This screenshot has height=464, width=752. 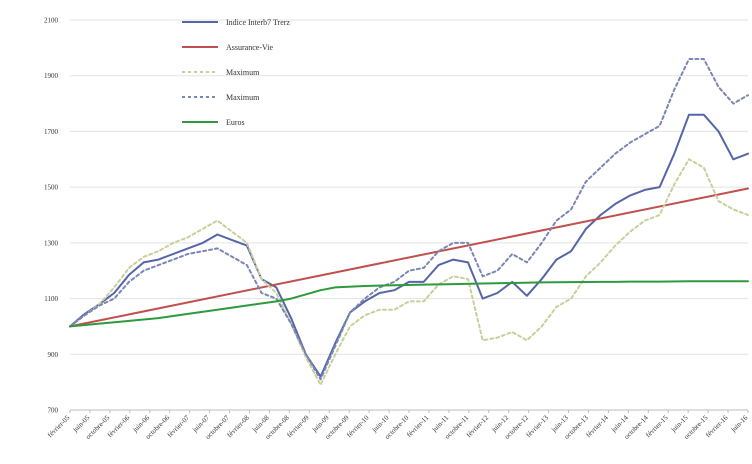 I want to click on x-tick-label: février-08, so click(x=239, y=426).